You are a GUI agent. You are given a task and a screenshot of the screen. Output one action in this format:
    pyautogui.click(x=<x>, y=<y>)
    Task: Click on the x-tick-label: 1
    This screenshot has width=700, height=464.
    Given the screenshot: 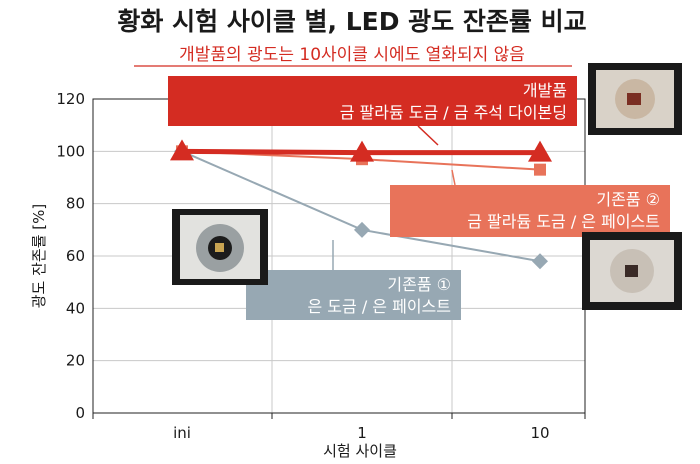 What is the action you would take?
    pyautogui.click(x=362, y=433)
    